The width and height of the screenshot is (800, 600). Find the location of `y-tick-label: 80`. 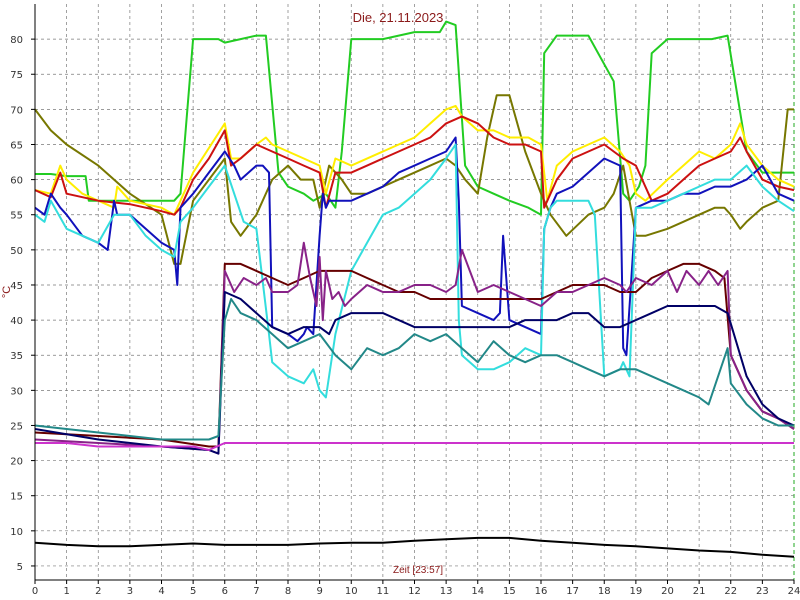

y-tick-label: 80 is located at coordinates (16, 40).